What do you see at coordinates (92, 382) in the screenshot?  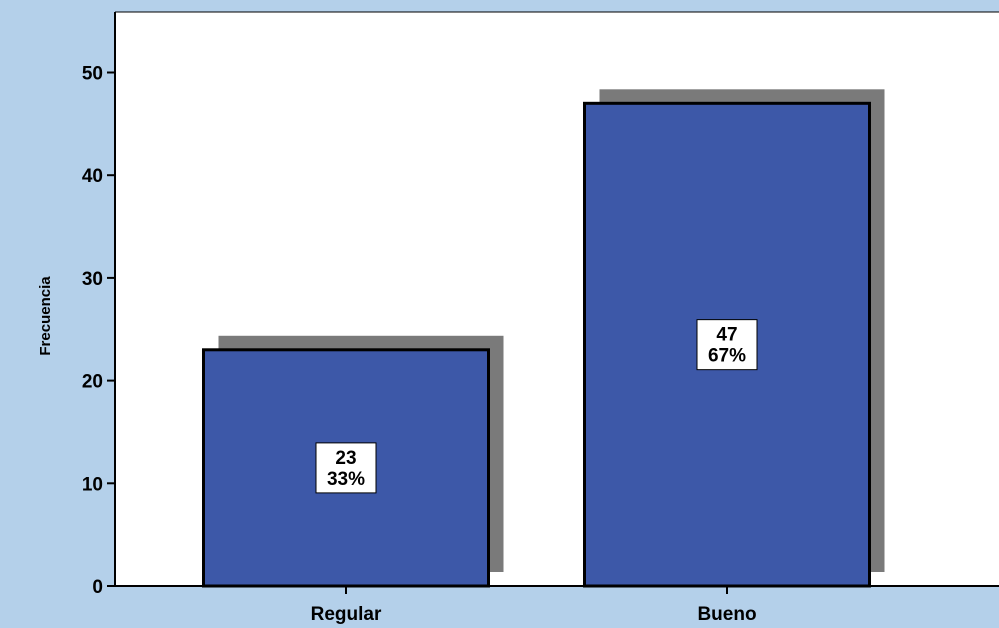 I see `y-tick-label: 20` at bounding box center [92, 382].